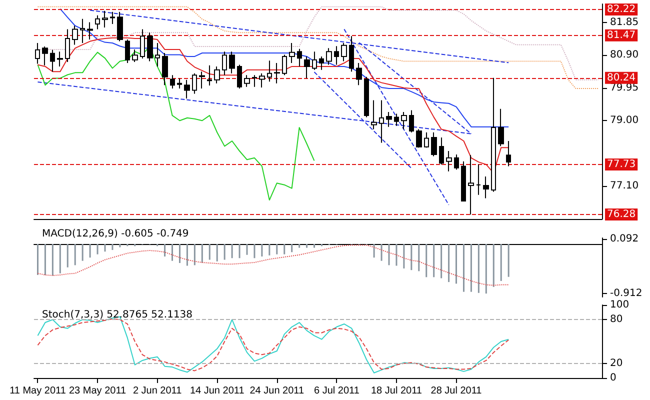 The height and width of the screenshot is (400, 650). I want to click on ref-line-label: 76.28, so click(621, 214).